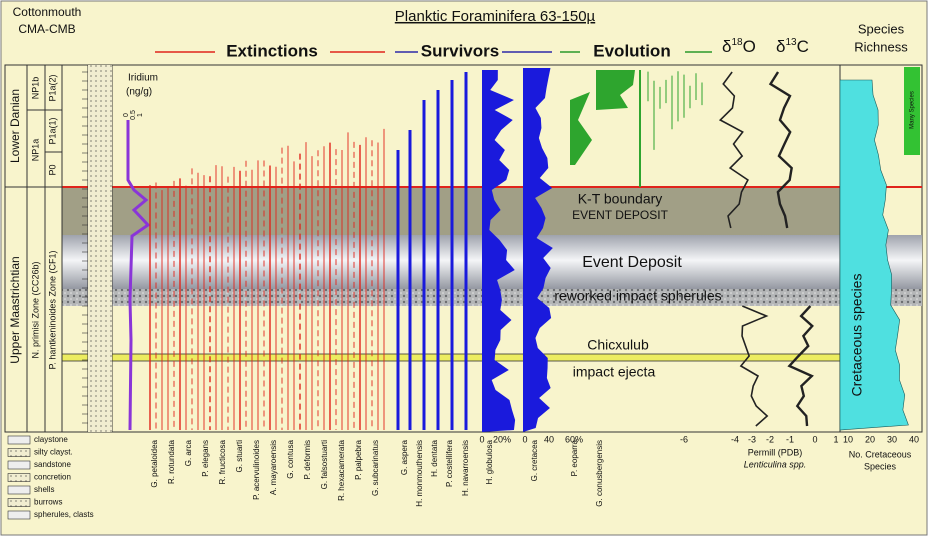 The image size is (928, 541). What do you see at coordinates (64, 514) in the screenshot?
I see `legend-label: spherules, clasts` at bounding box center [64, 514].